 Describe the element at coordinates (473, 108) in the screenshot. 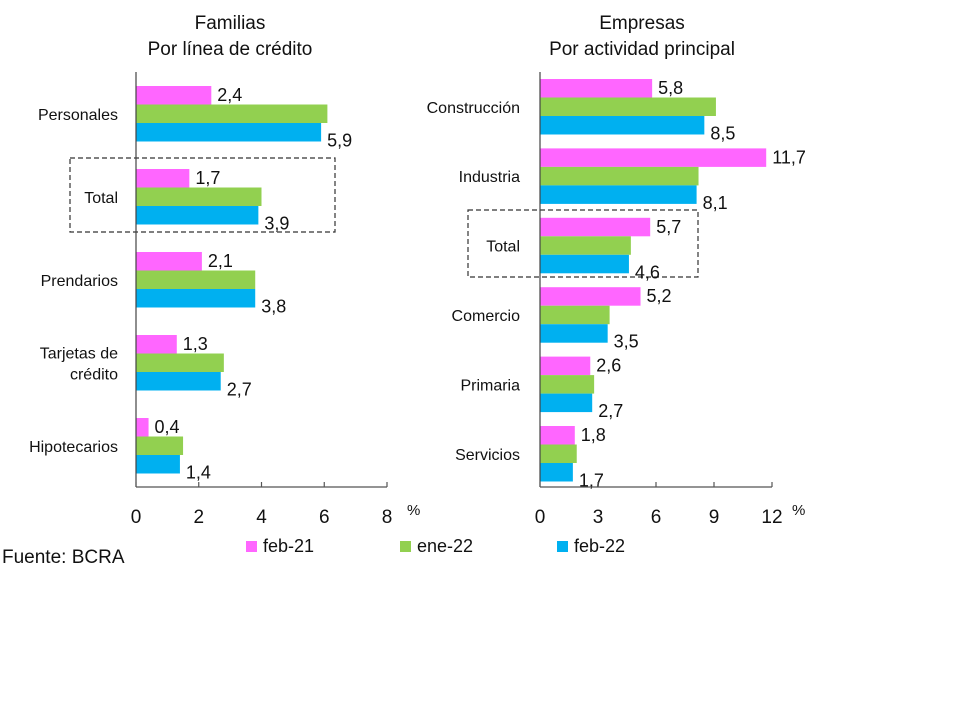

I see `empresas-category-label: Construcción` at that location.